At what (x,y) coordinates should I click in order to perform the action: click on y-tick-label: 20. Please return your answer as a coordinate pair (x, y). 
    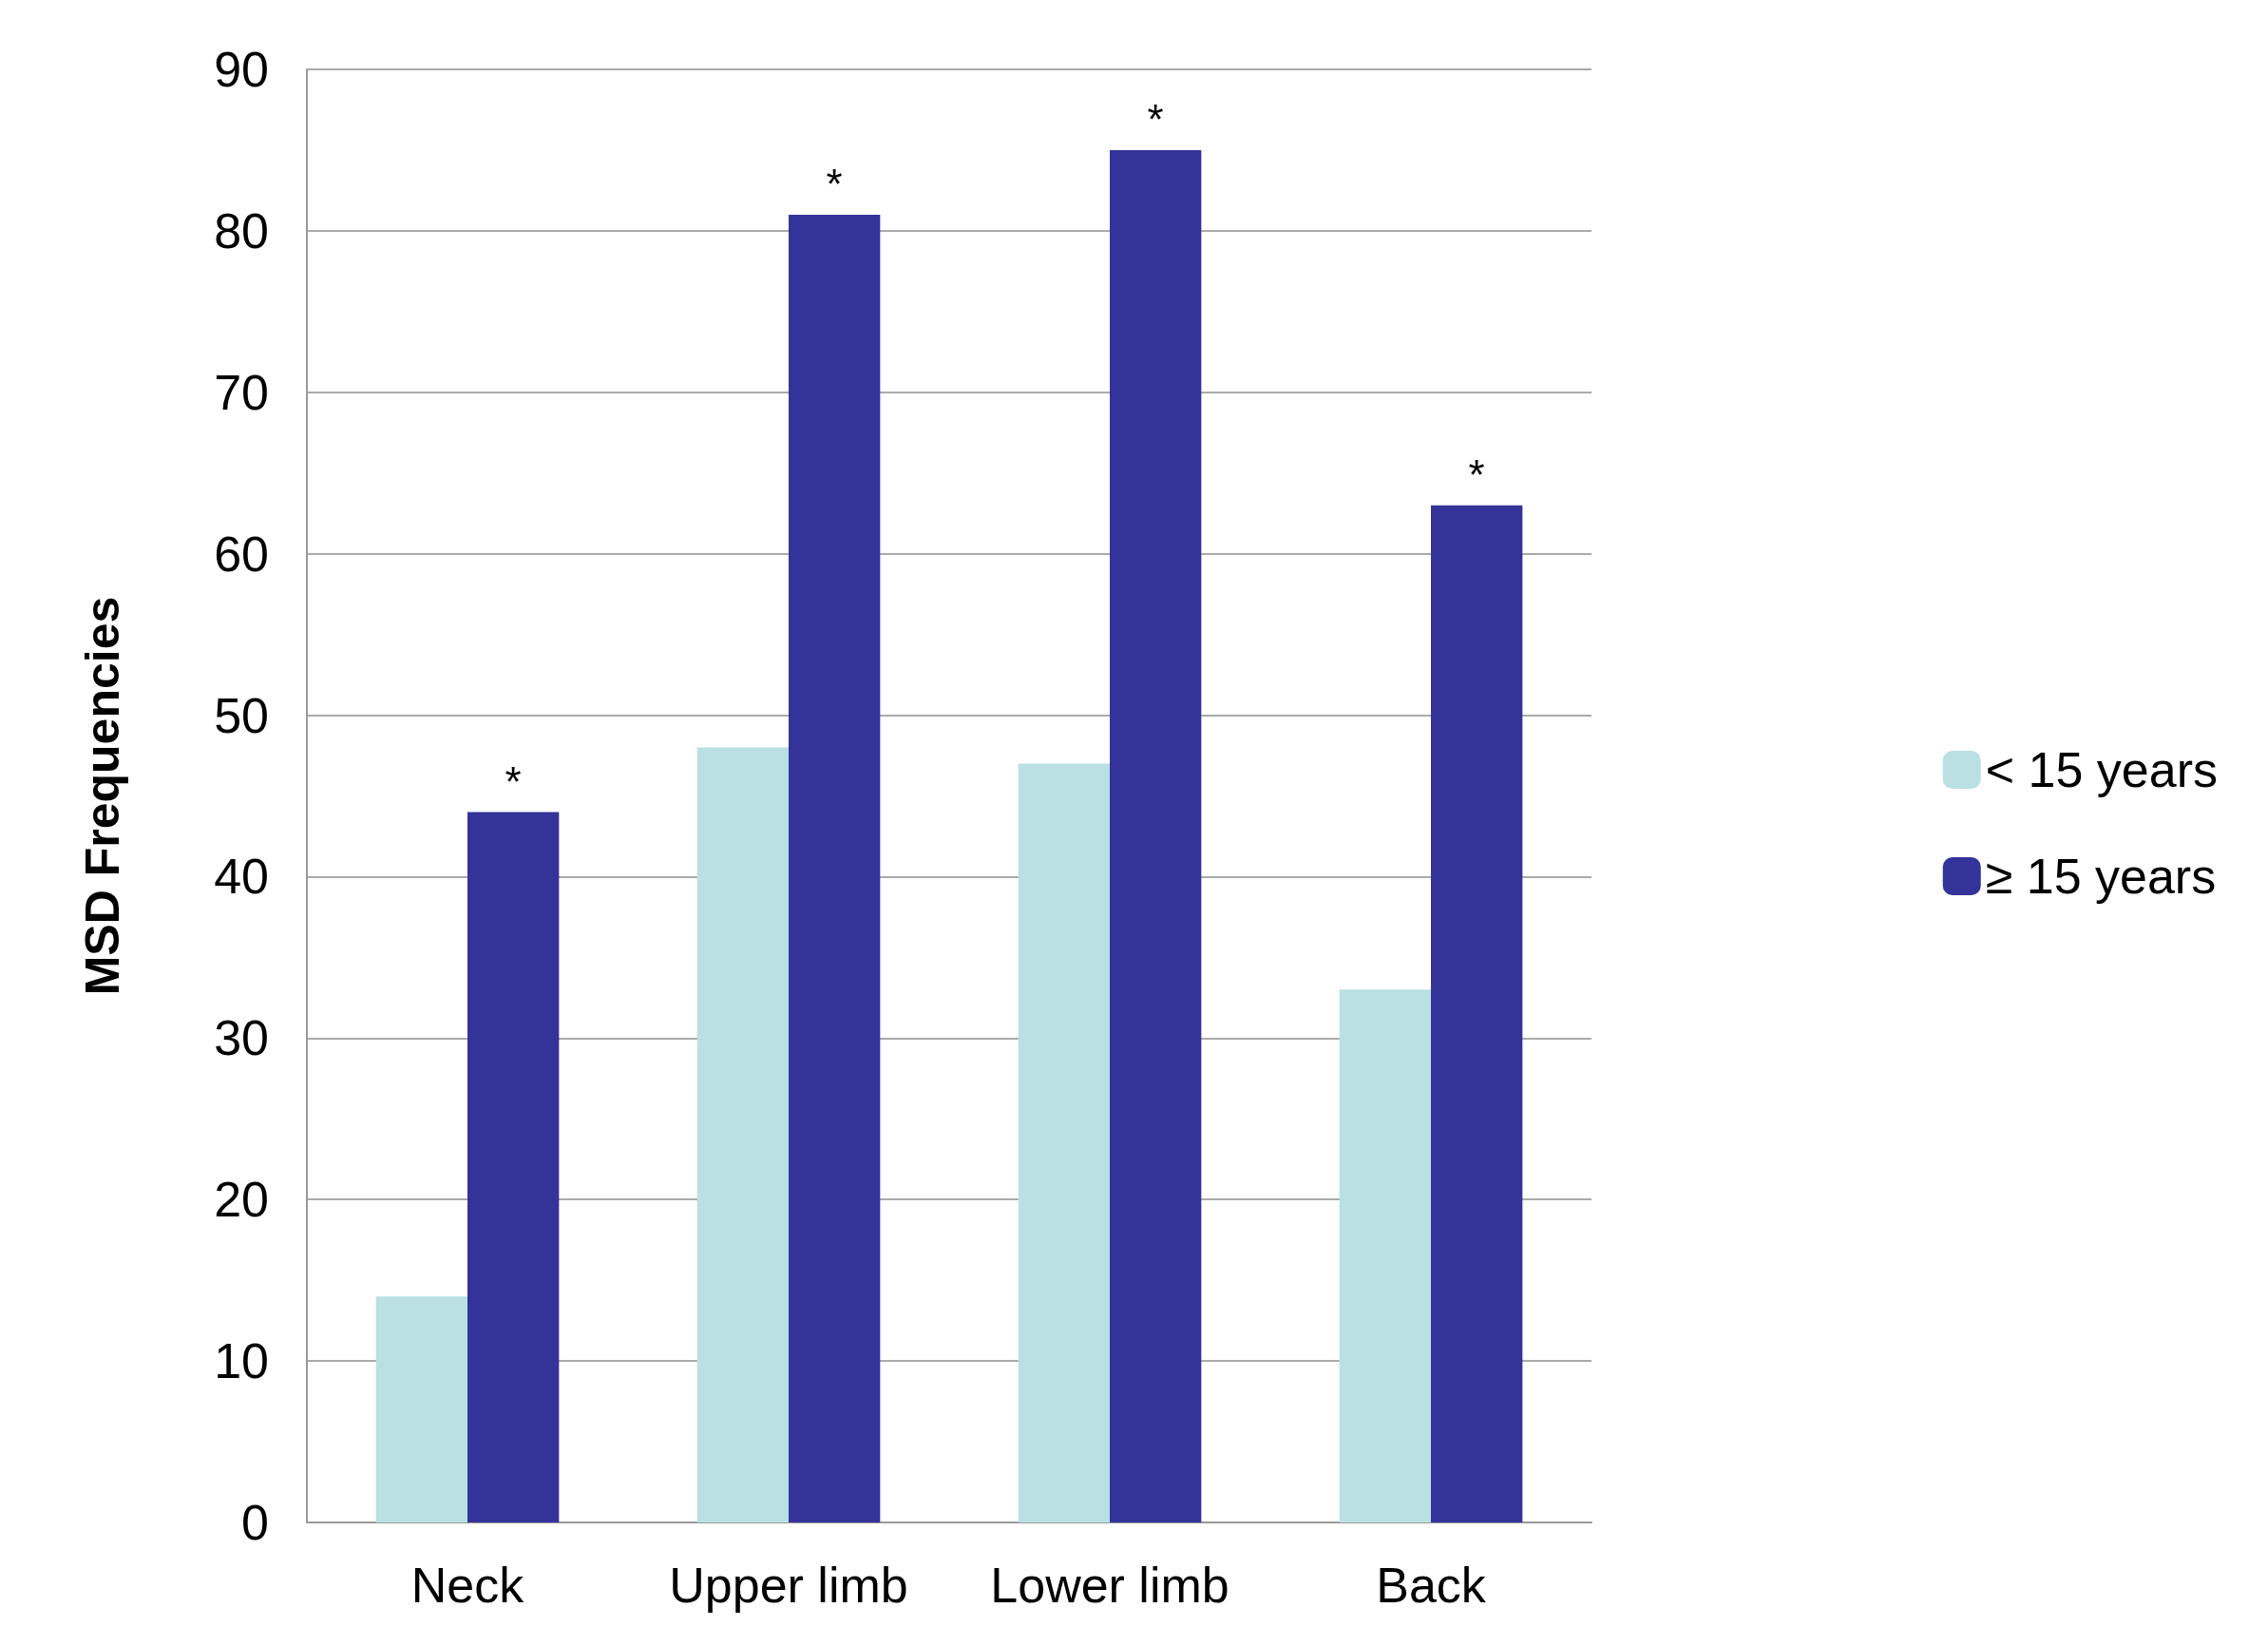
    Looking at the image, I should click on (242, 1200).